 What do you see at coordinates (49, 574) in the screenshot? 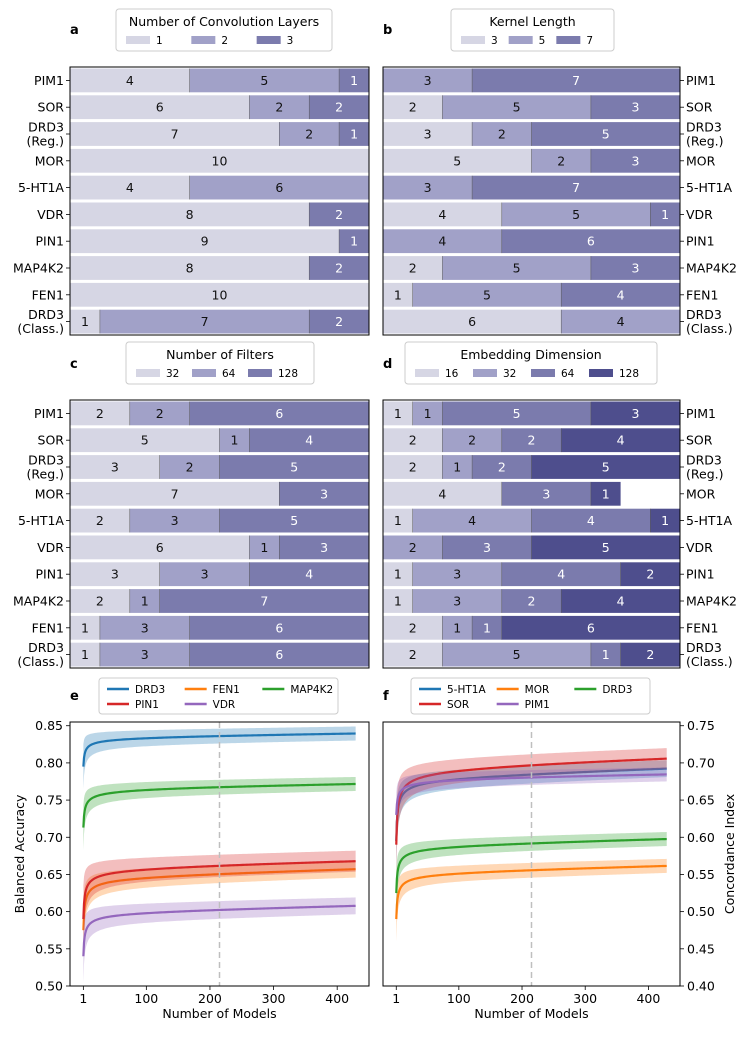
I see `category-label-line: PIN1` at bounding box center [49, 574].